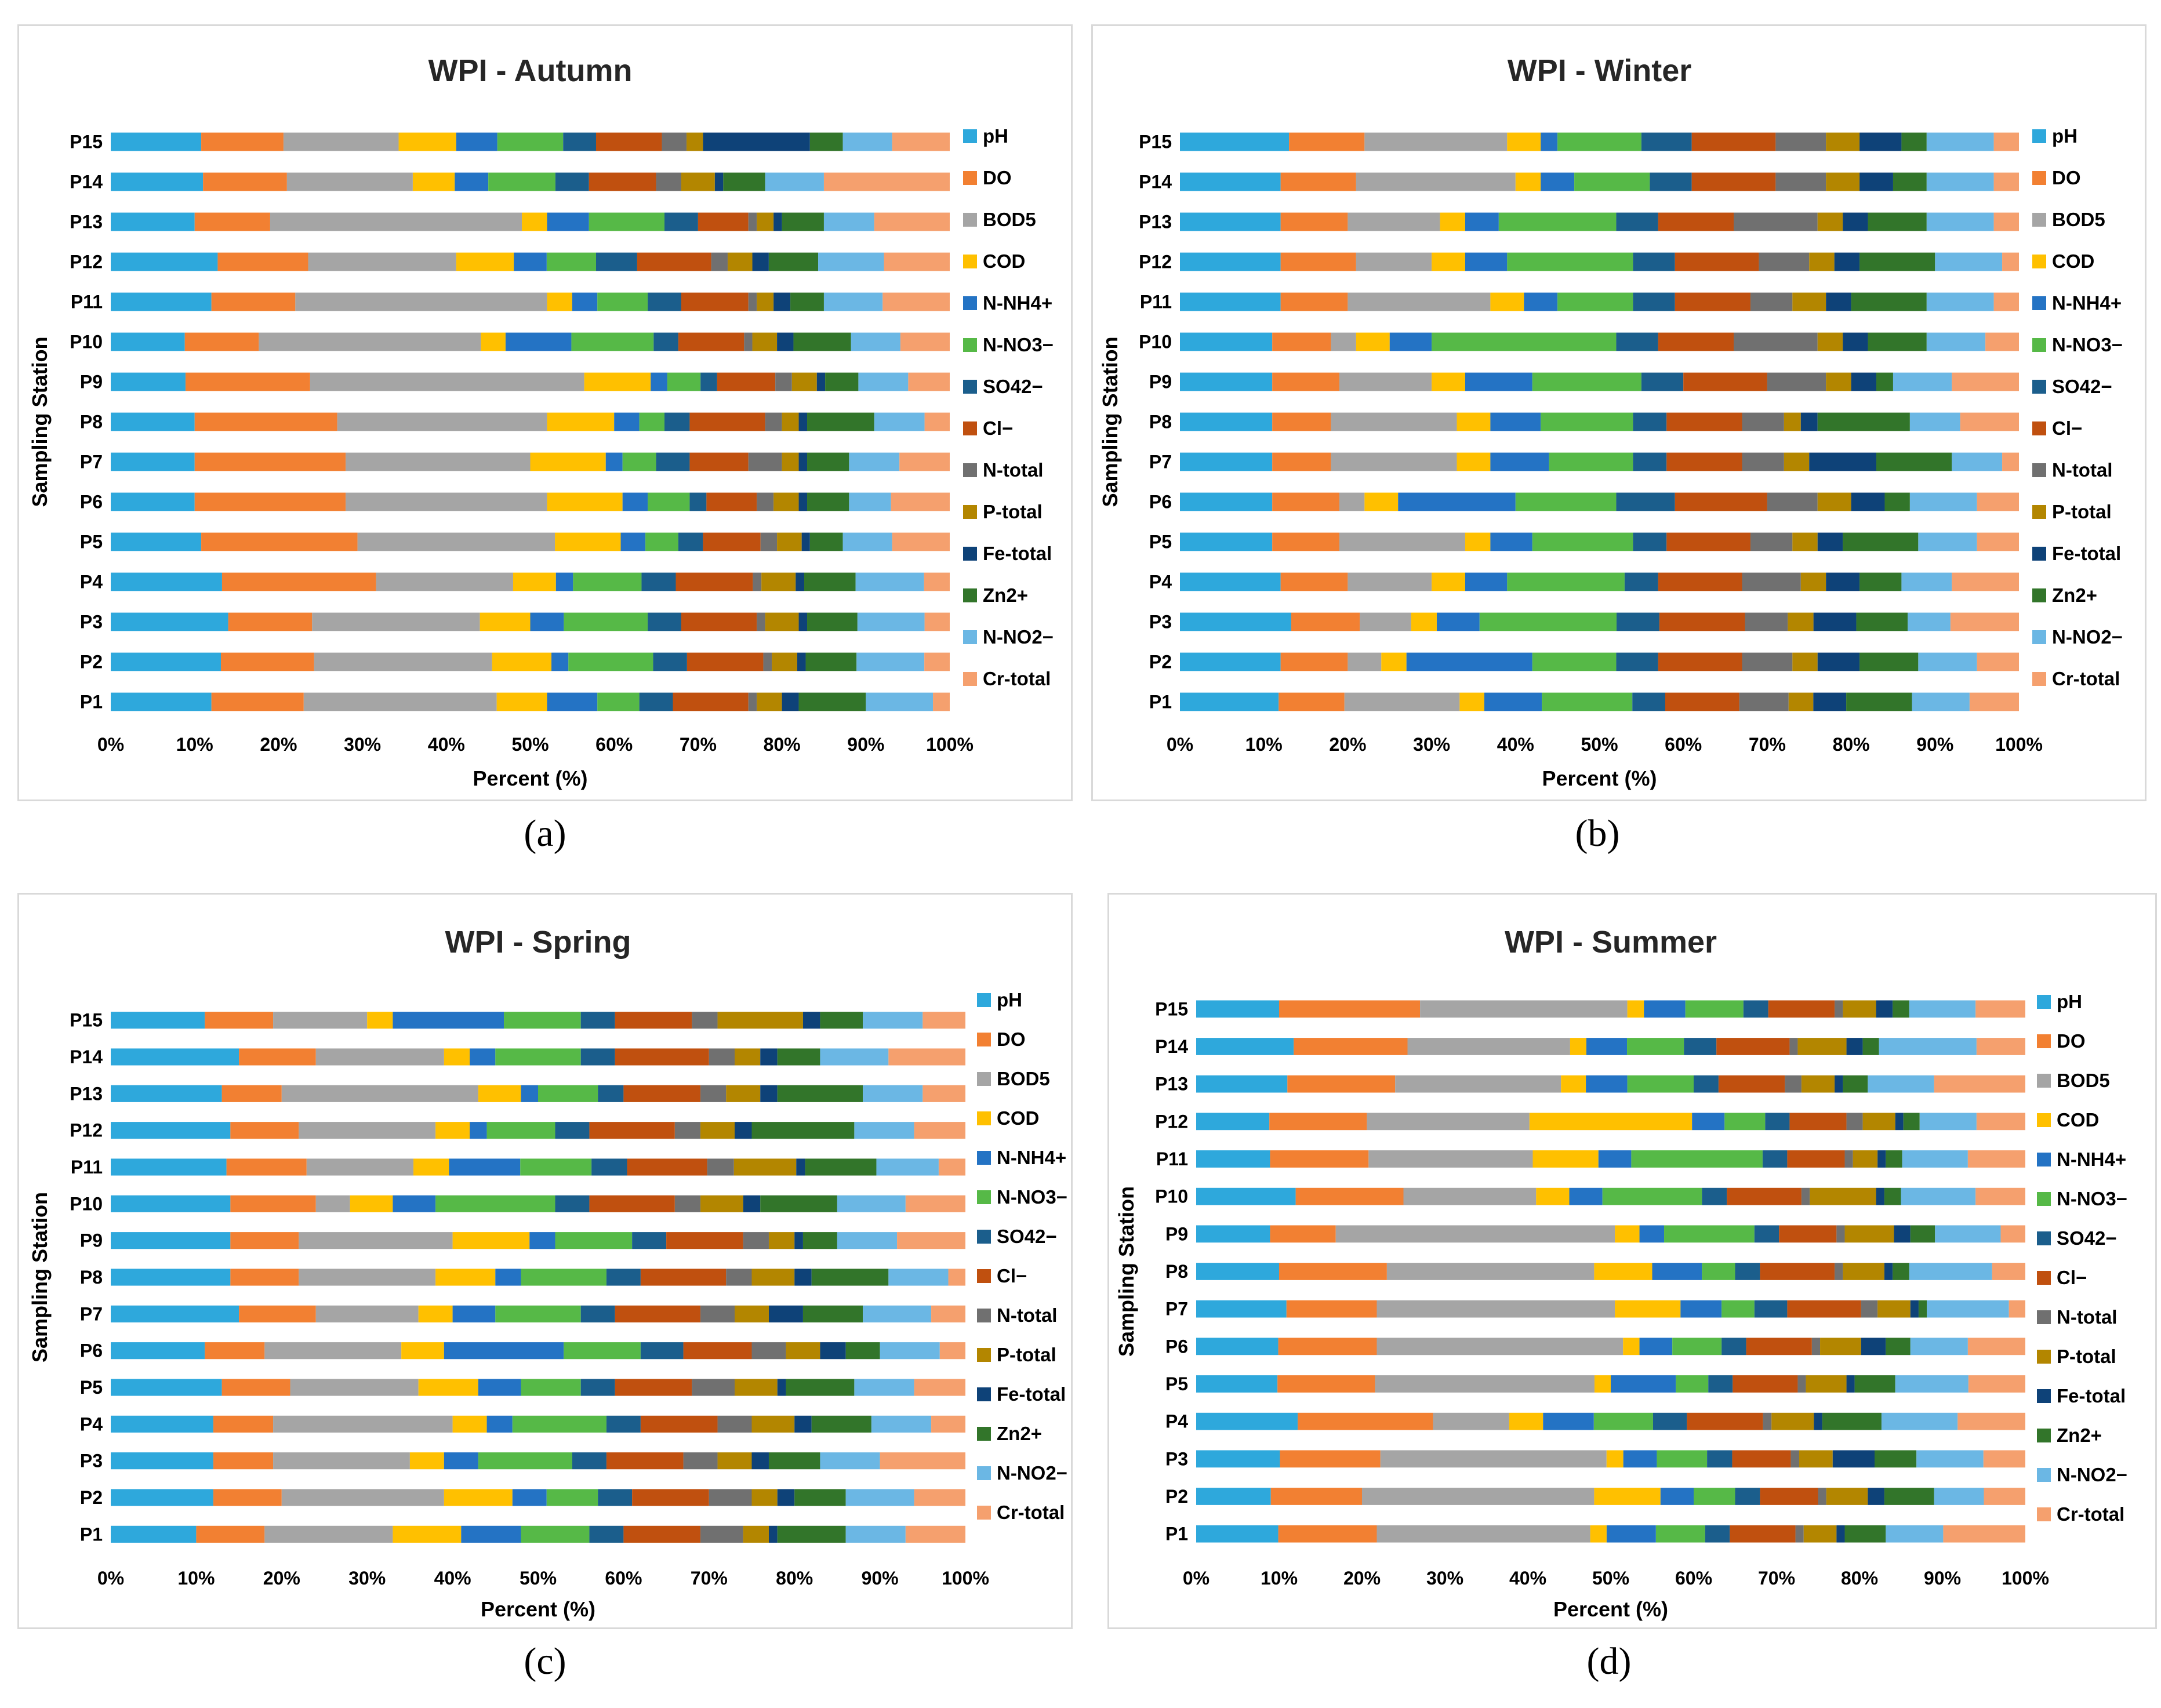 Image resolution: width=2161 pixels, height=1708 pixels. I want to click on legend-swatch-cod, so click(2044, 1120).